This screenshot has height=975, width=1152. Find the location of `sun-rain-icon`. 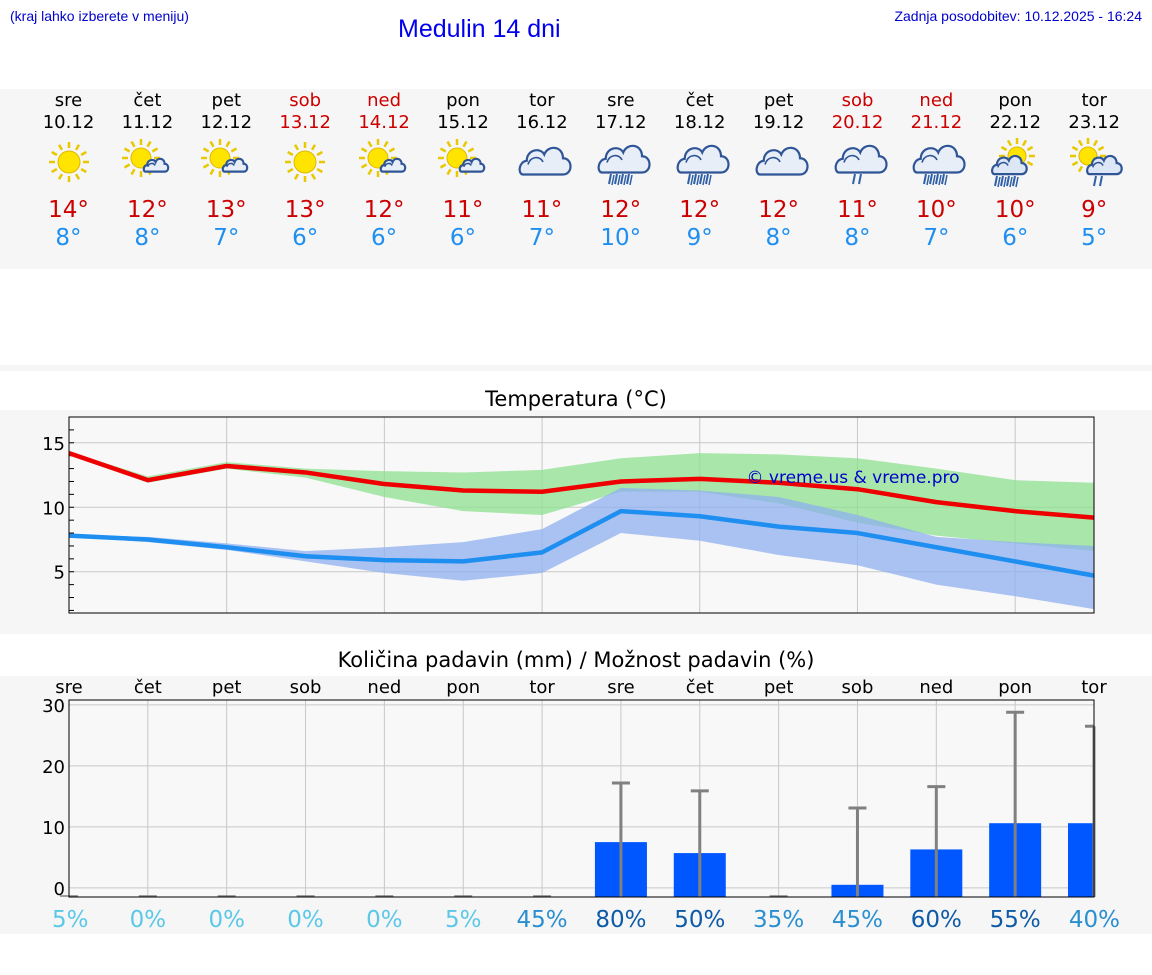

sun-rain-icon is located at coordinates (1013, 163).